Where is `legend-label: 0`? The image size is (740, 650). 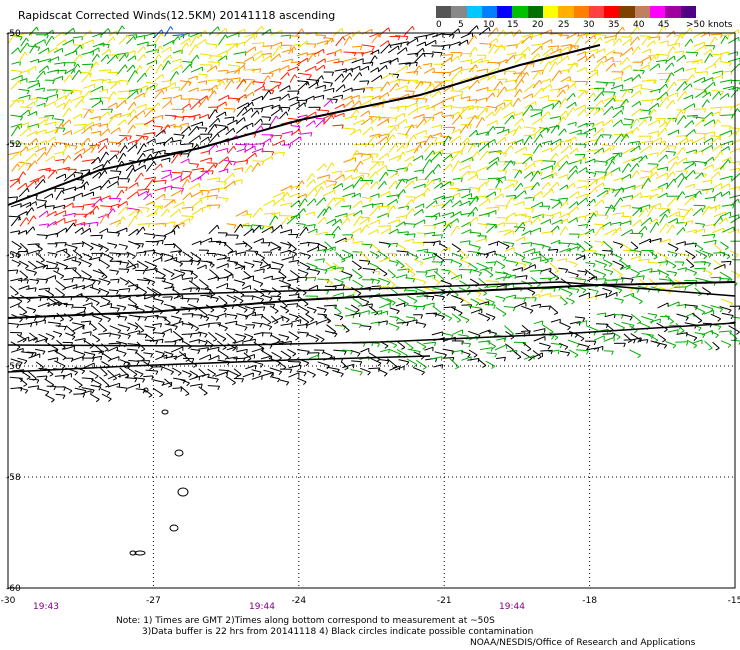 legend-label: 0 is located at coordinates (439, 25).